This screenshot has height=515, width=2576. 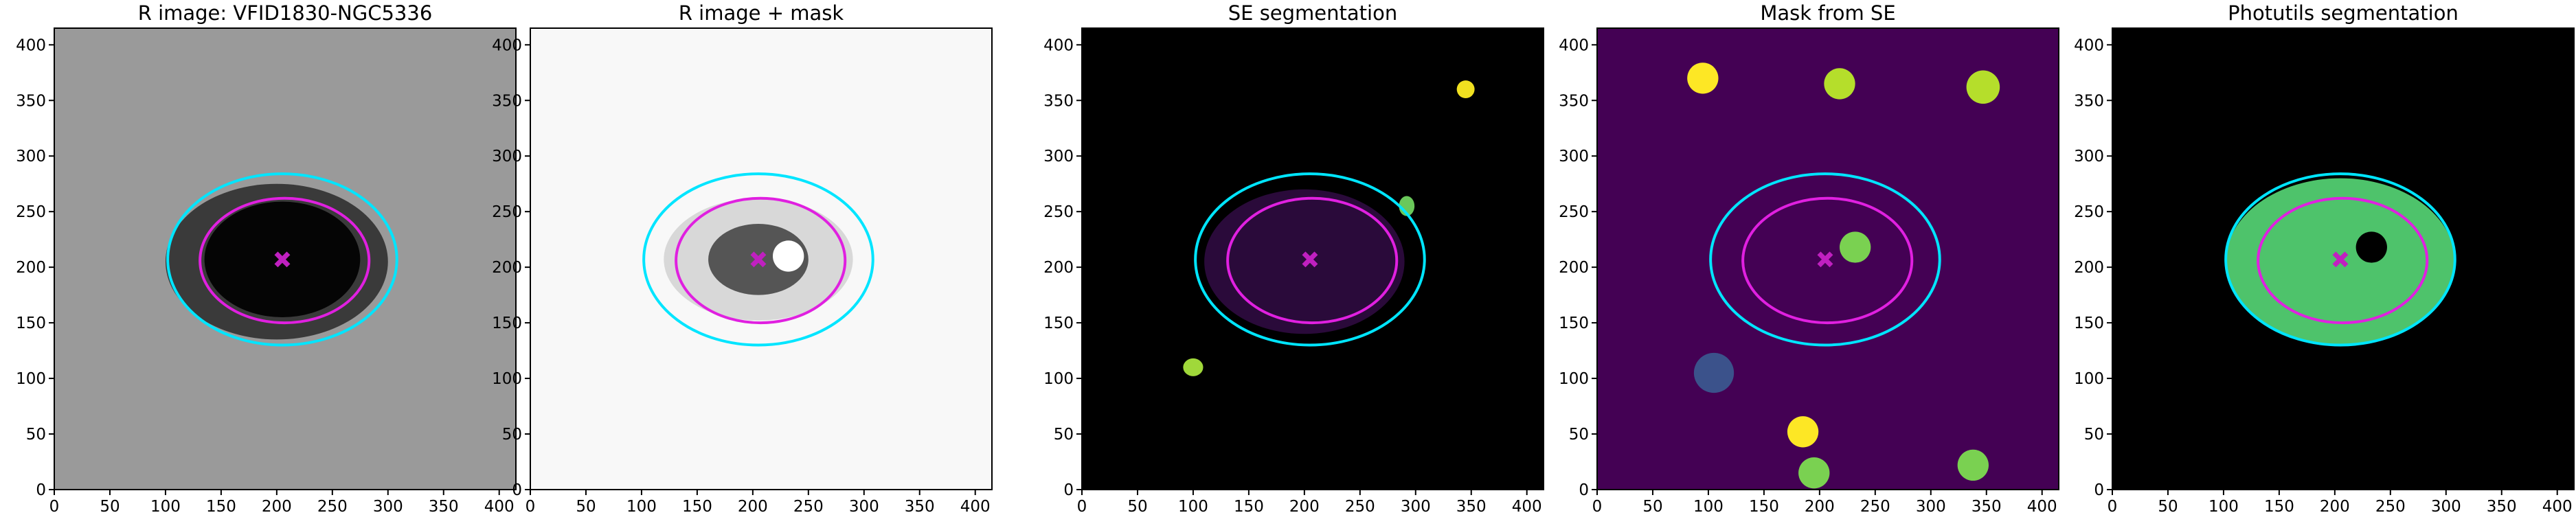 What do you see at coordinates (1312, 13) in the screenshot?
I see `panel-title: SE segmentation` at bounding box center [1312, 13].